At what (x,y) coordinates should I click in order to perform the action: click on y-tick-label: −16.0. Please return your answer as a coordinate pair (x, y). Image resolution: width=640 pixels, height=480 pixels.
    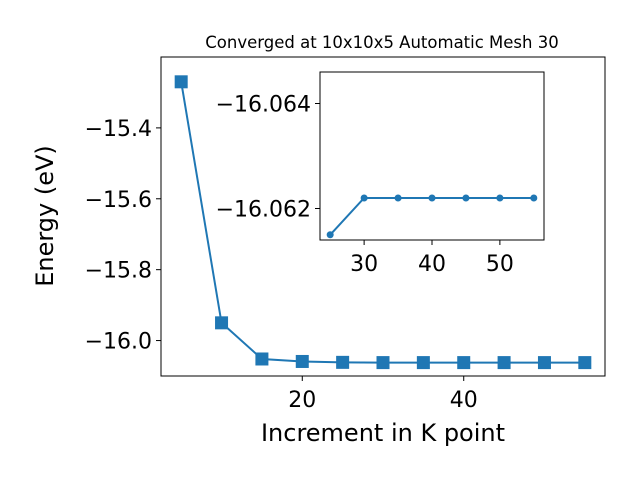
    Looking at the image, I should click on (118, 342).